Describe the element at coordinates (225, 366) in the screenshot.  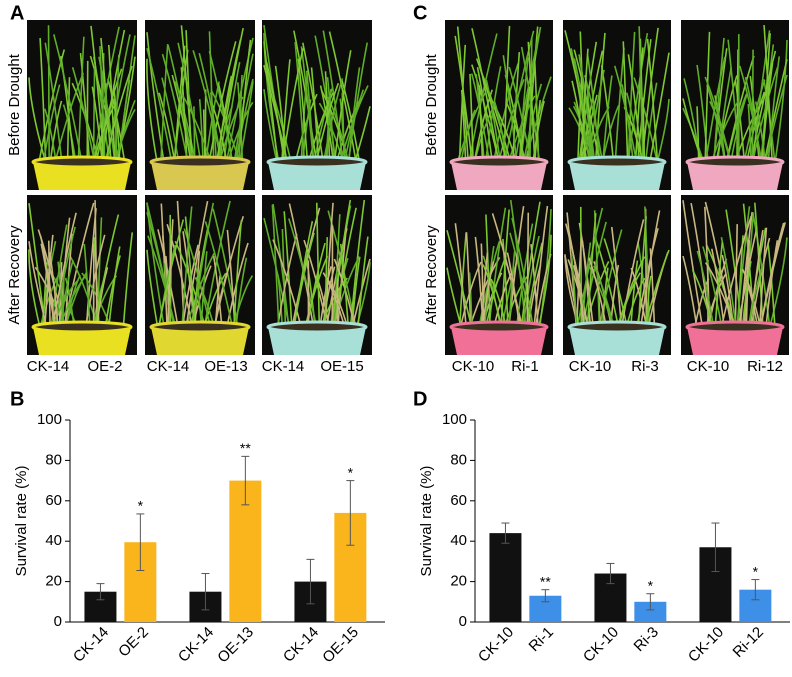
I see `photo-caption: OE-13` at that location.